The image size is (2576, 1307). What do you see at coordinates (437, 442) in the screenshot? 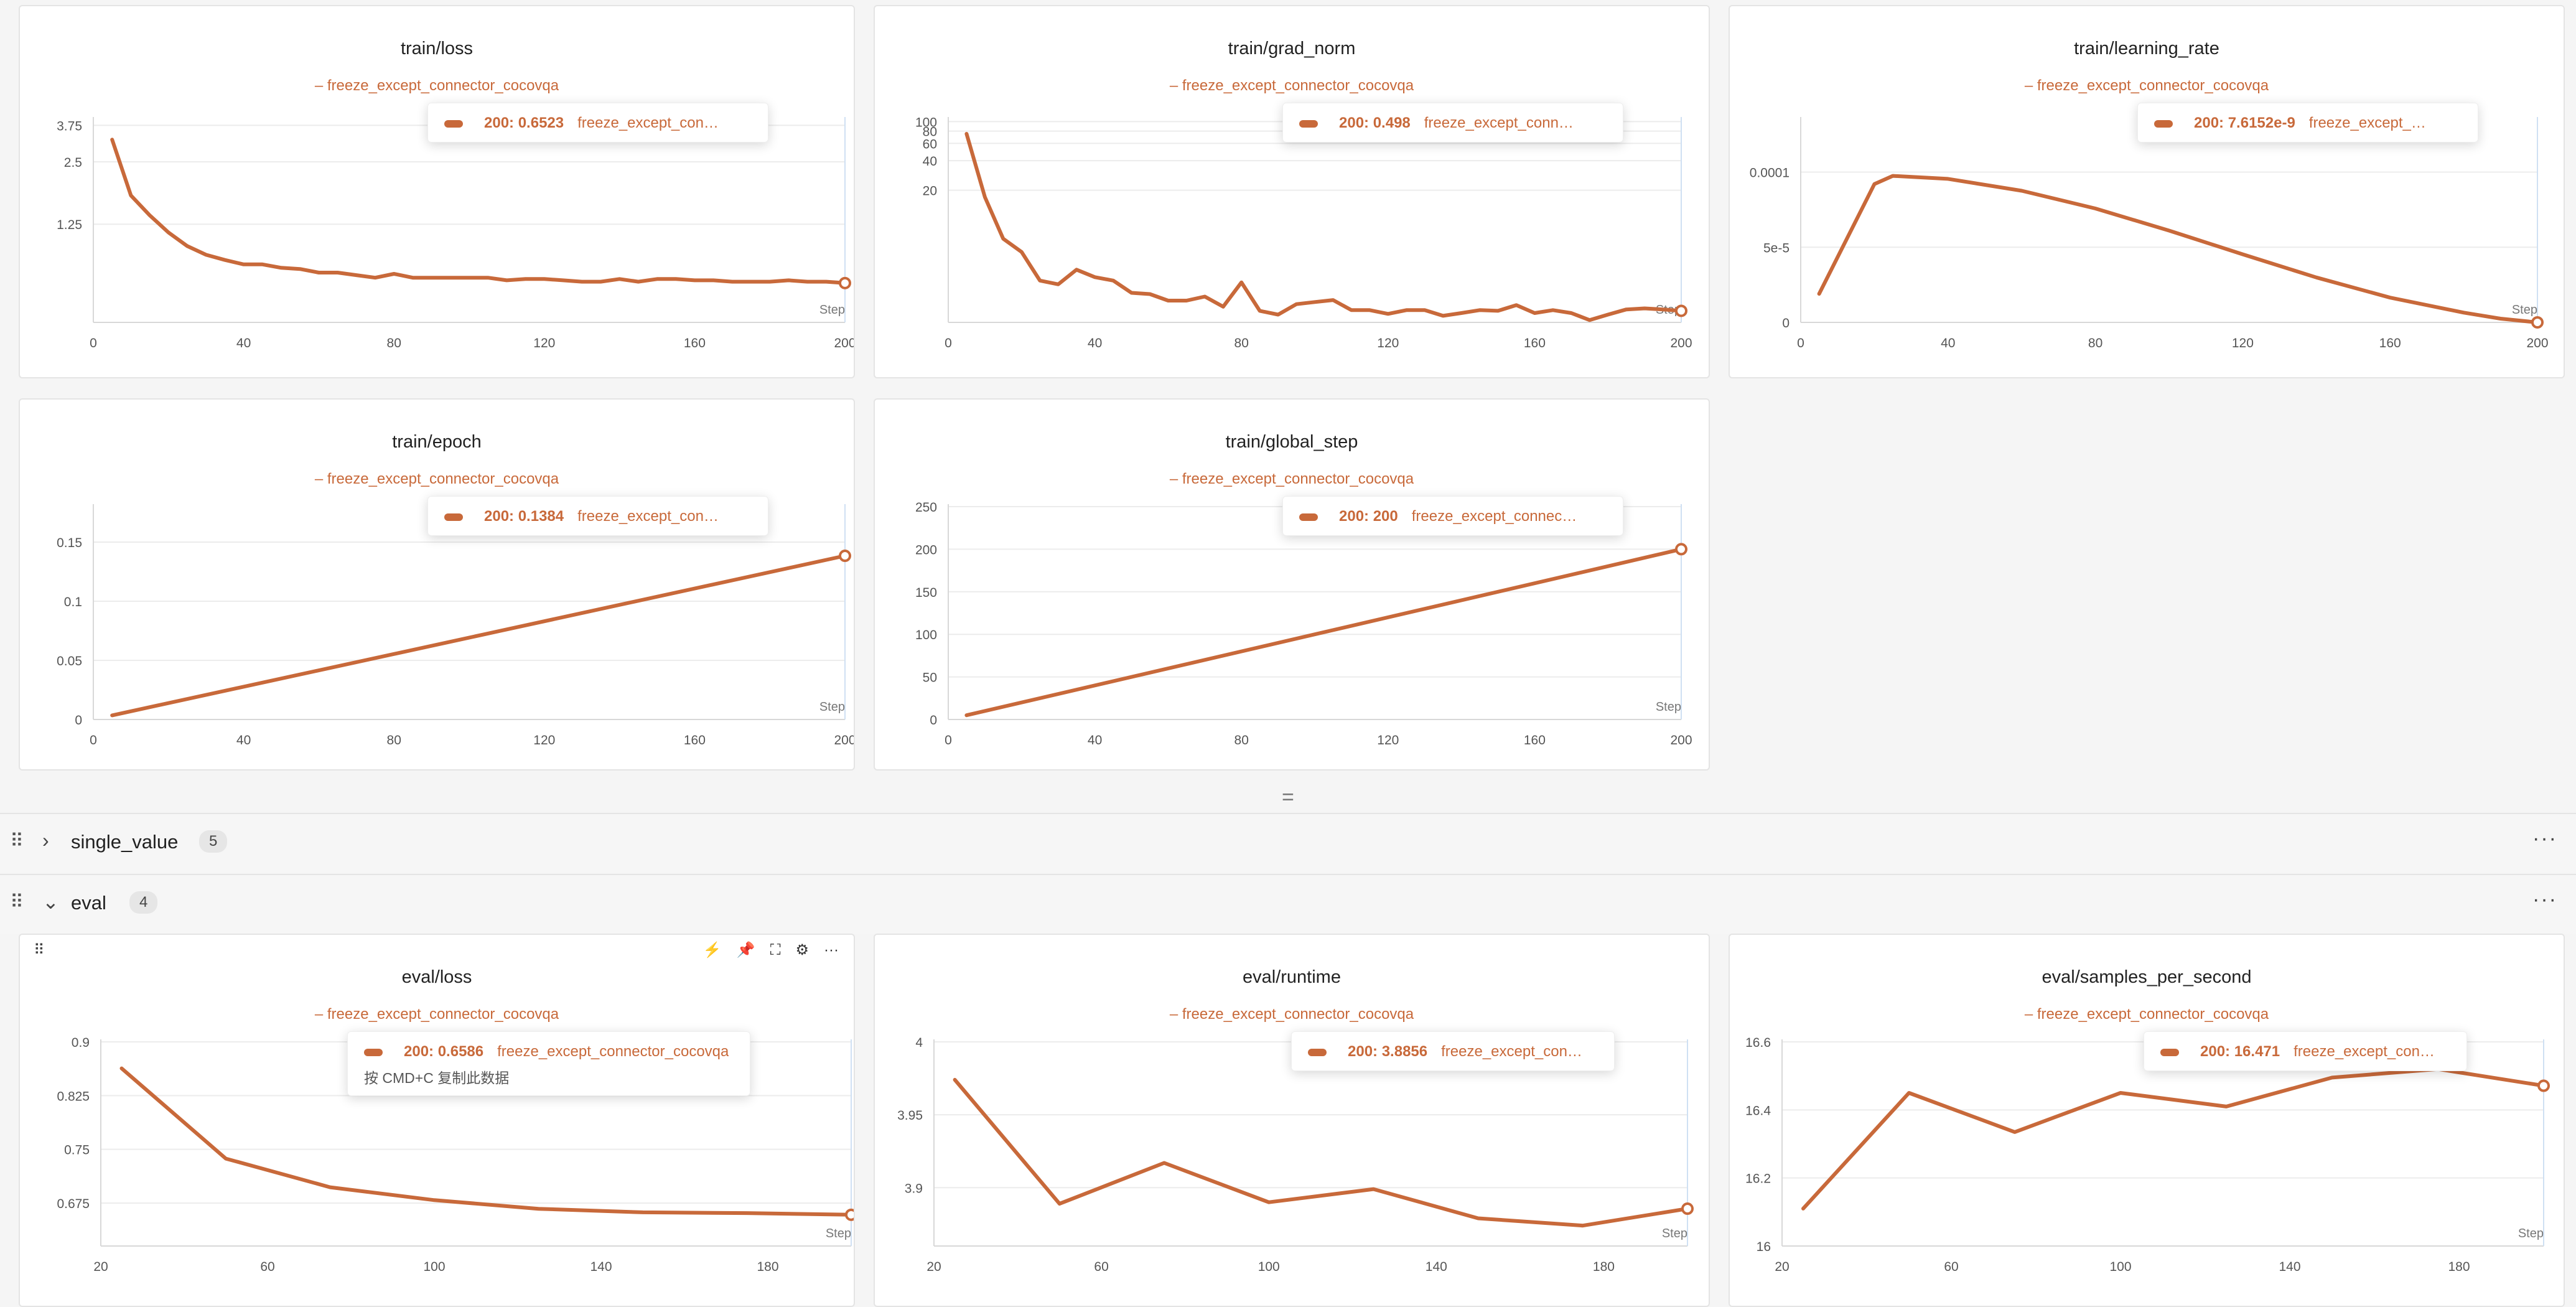
I see `chart-title: train/epoch` at bounding box center [437, 442].